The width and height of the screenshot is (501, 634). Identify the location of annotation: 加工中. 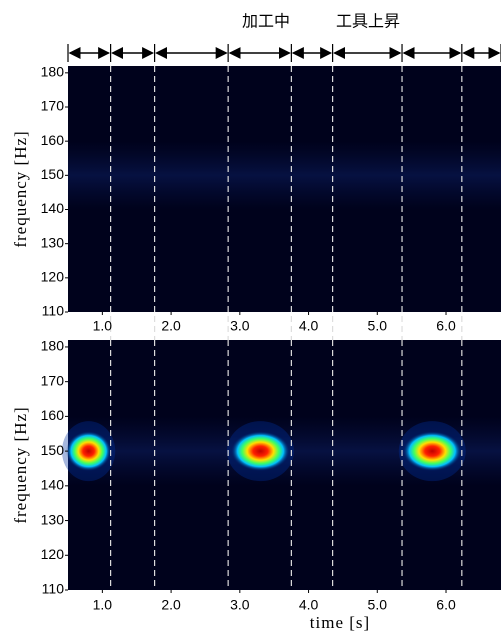
(266, 21).